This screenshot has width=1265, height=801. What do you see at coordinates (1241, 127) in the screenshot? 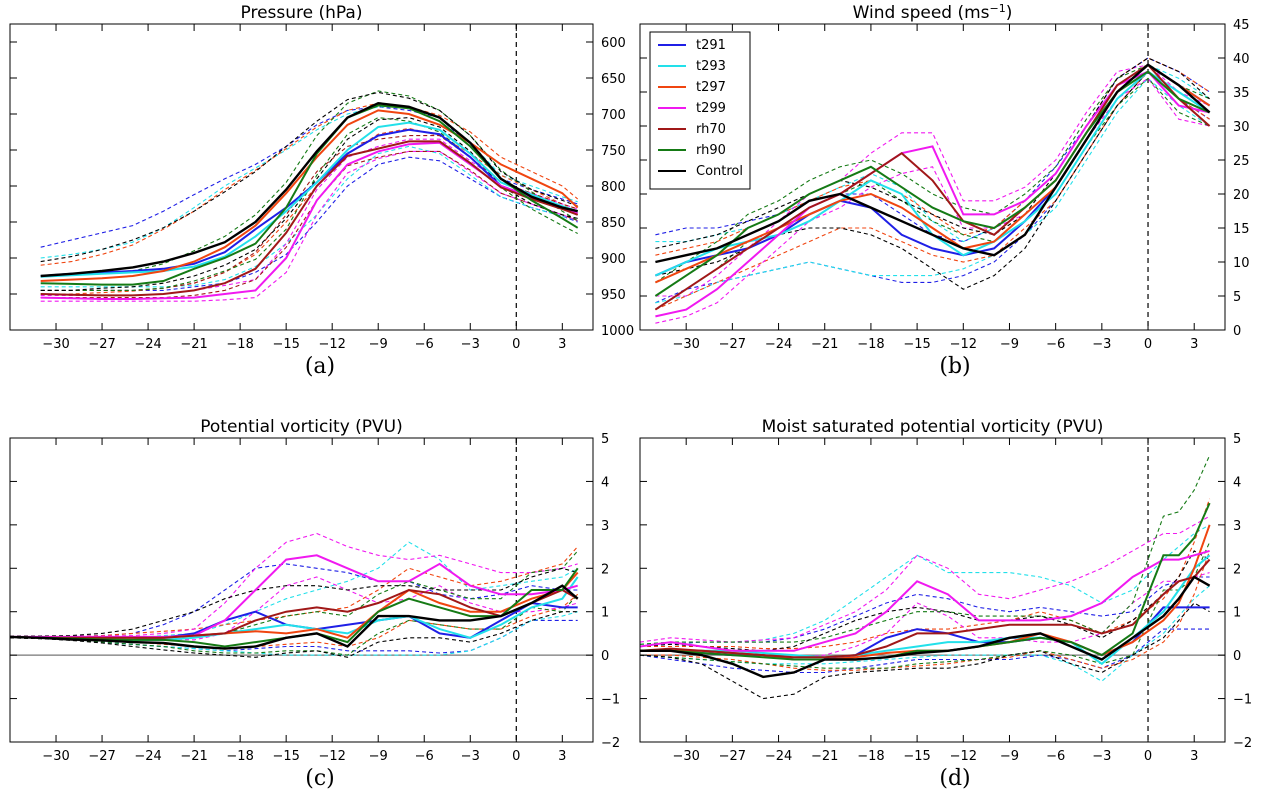
I see `y-tick-label: 30` at bounding box center [1241, 127].